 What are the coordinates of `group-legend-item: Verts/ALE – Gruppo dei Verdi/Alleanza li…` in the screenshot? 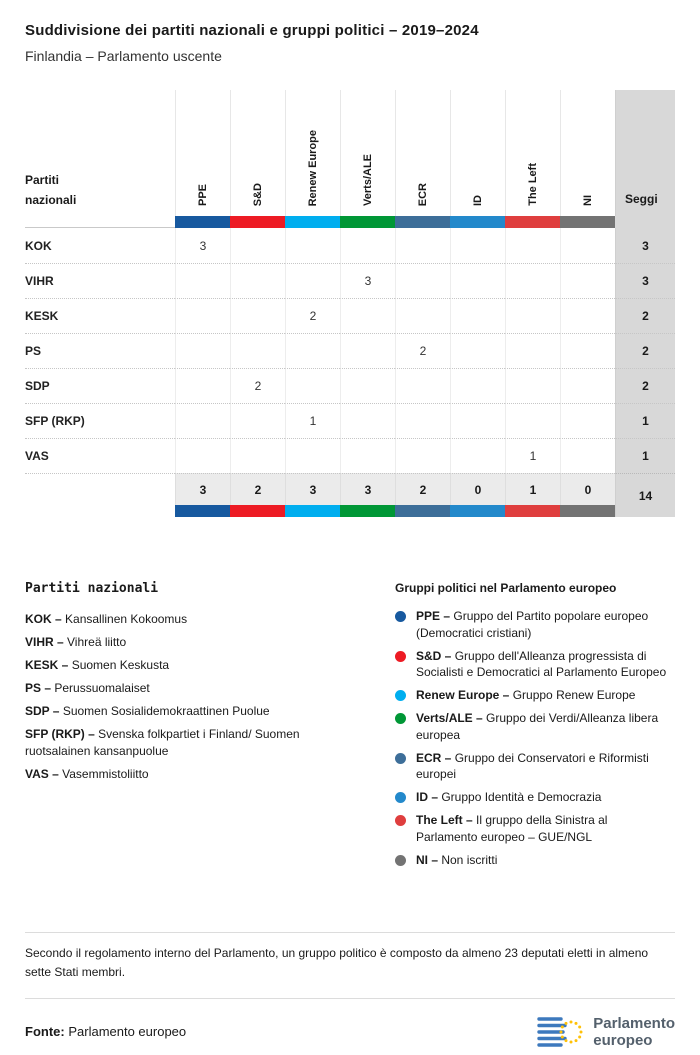 It's located at (531, 727).